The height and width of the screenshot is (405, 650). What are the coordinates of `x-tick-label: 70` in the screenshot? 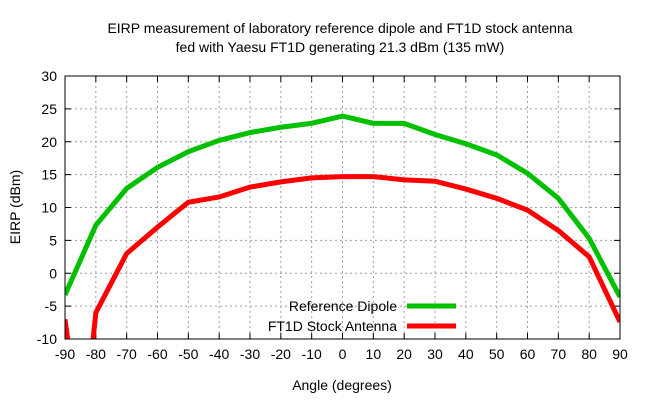 It's located at (559, 354).